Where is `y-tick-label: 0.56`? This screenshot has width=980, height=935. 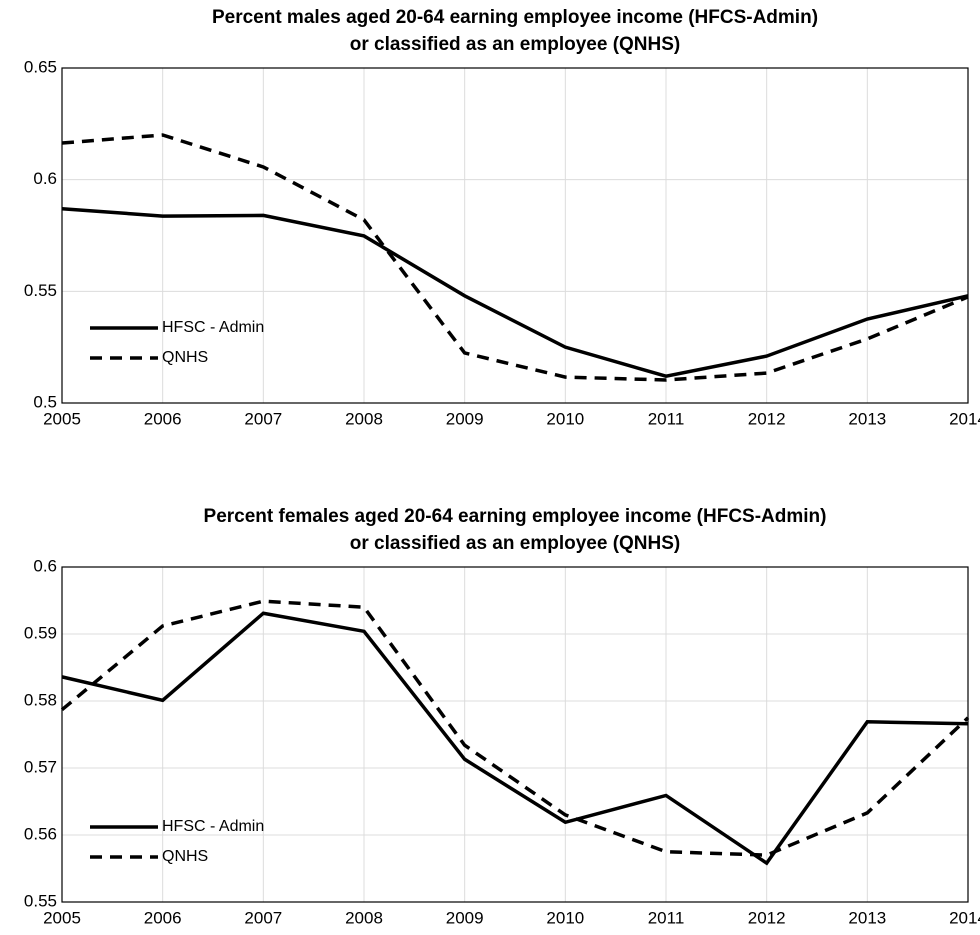 y-tick-label: 0.56 is located at coordinates (40, 833).